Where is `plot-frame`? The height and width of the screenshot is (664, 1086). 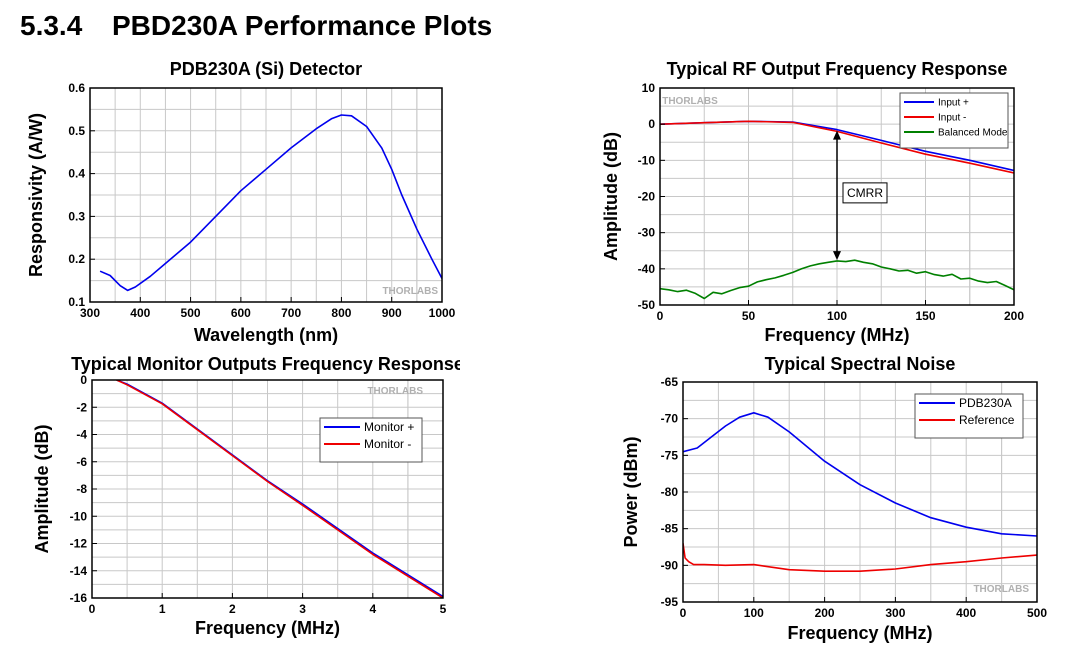
plot-frame is located at coordinates (266, 195).